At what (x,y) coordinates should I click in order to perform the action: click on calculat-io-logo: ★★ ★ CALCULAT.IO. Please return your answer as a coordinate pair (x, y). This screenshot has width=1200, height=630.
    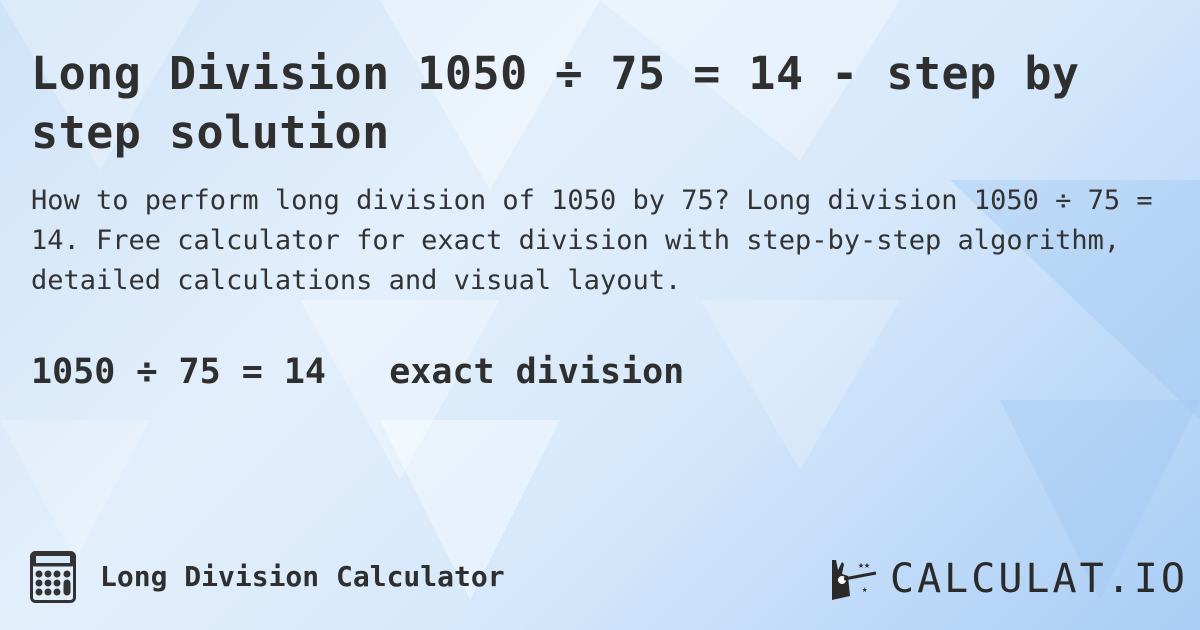
    Looking at the image, I should click on (1008, 579).